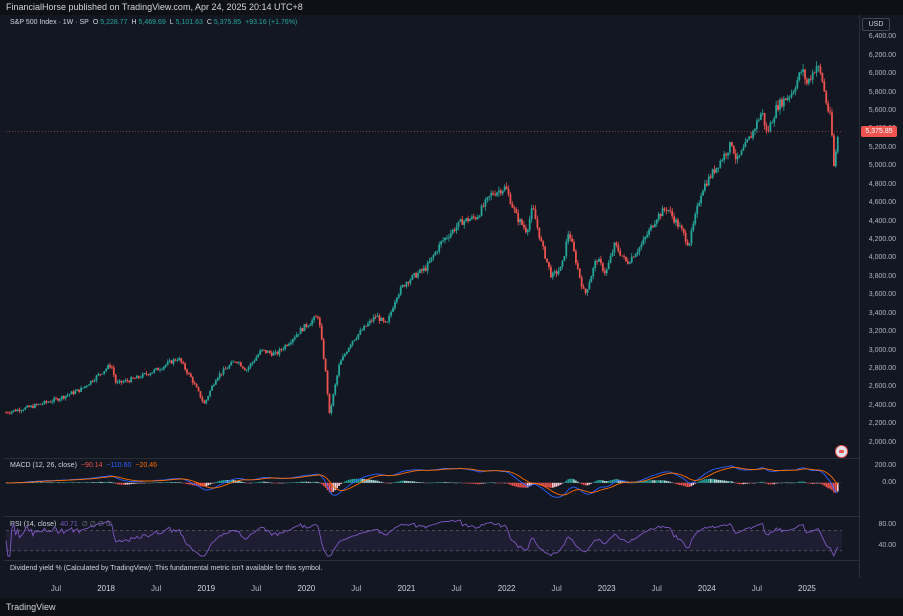 The height and width of the screenshot is (616, 903). I want to click on rsi-tick-label: 40.00, so click(887, 545).